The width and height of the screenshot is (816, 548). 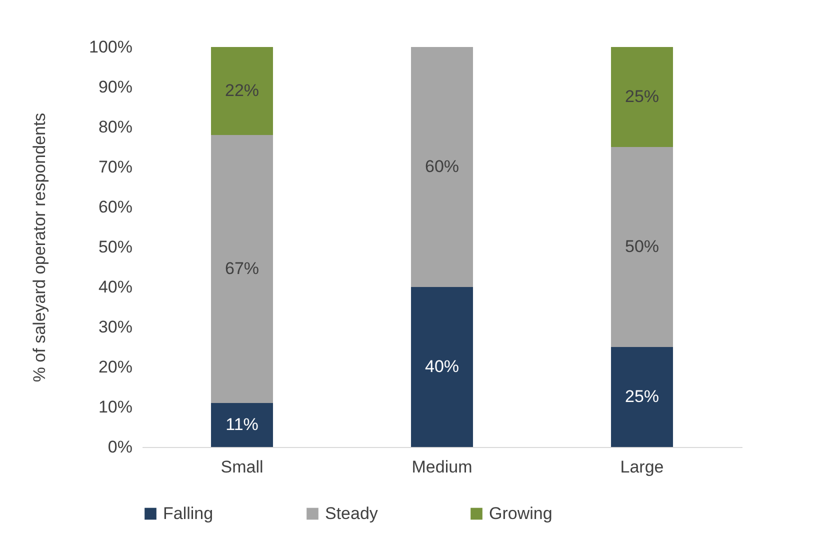 What do you see at coordinates (115, 167) in the screenshot?
I see `y-tick-label: 70%` at bounding box center [115, 167].